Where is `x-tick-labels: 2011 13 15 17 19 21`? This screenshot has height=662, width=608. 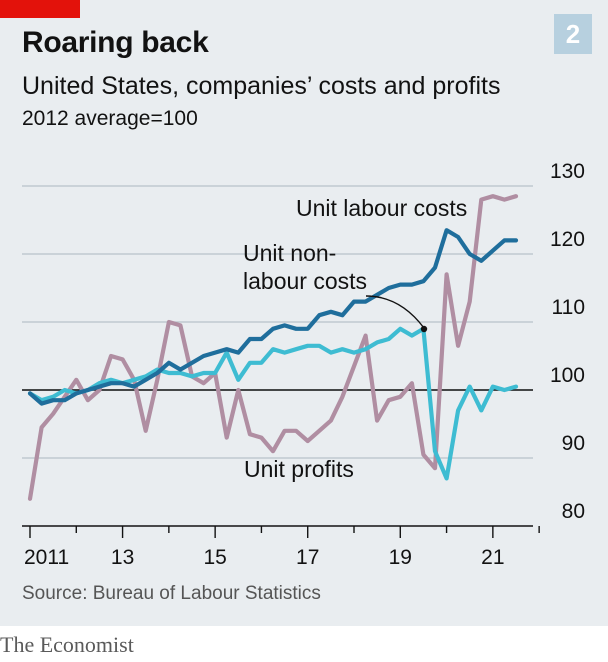 x-tick-labels: 2011 13 15 17 19 21 is located at coordinates (264, 557).